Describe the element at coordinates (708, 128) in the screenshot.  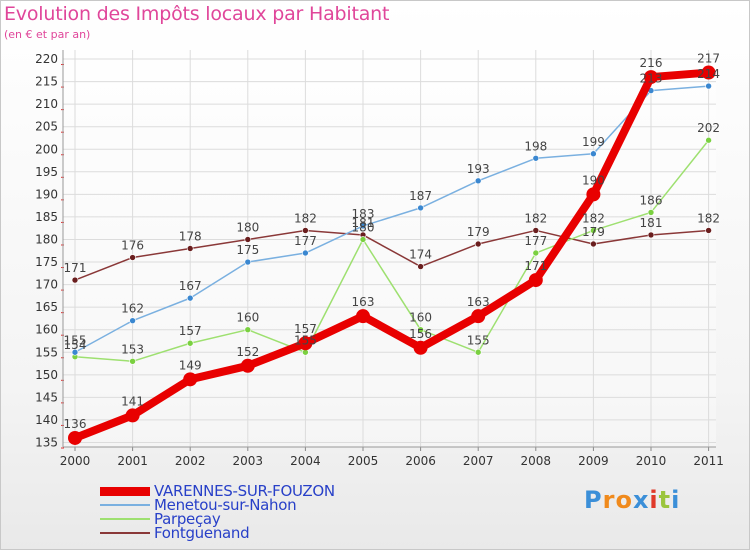
I see `data-label: 202` at that location.